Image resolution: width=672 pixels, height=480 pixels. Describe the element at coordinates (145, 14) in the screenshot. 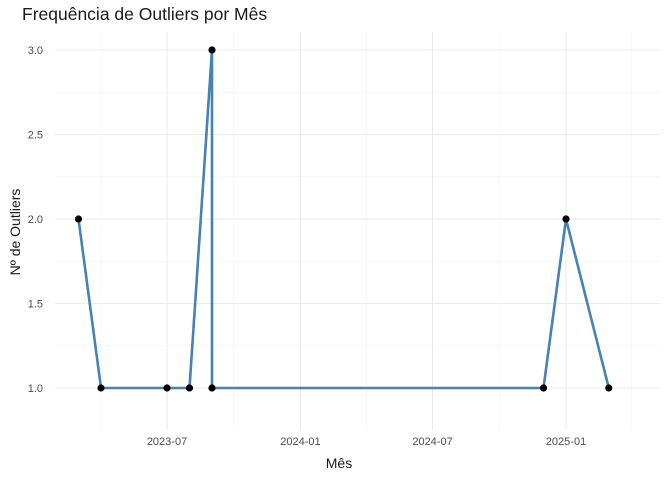

I see `chart-title: Frequência de Outliers por Mês` at that location.